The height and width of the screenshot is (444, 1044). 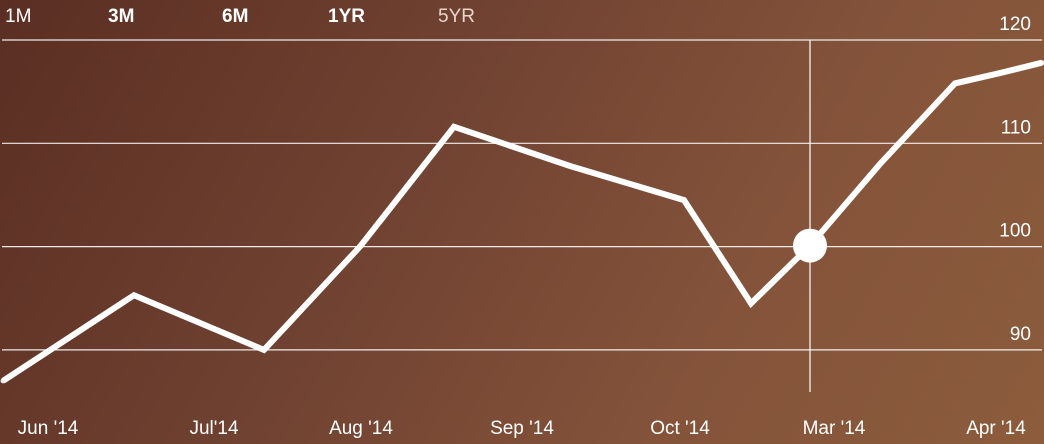 What do you see at coordinates (810, 245) in the screenshot?
I see `highlight-dot` at bounding box center [810, 245].